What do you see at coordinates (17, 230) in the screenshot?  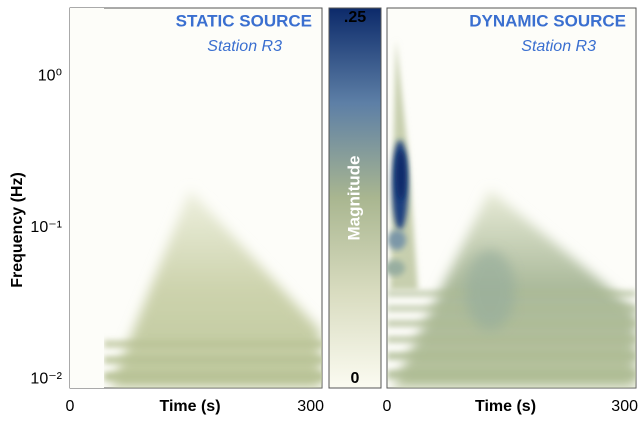 I see `y-axis-label: Frequency (Hz)` at bounding box center [17, 230].